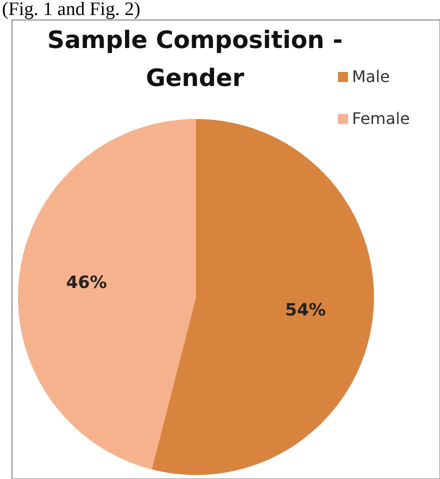  Describe the element at coordinates (371, 76) in the screenshot. I see `legend-label: Male` at that location.